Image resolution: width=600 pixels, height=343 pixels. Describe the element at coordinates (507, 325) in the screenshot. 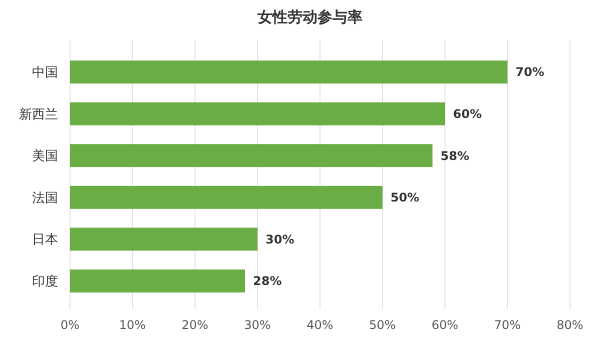

I see `x-tick-label: 70%` at that location.